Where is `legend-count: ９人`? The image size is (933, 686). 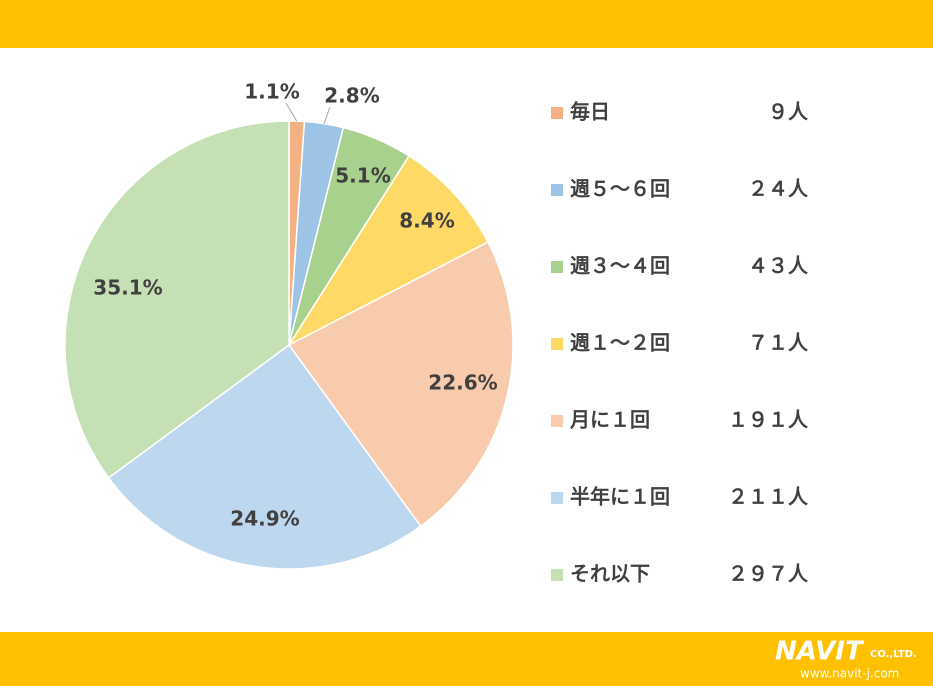 legend-count: ９人 is located at coordinates (788, 112).